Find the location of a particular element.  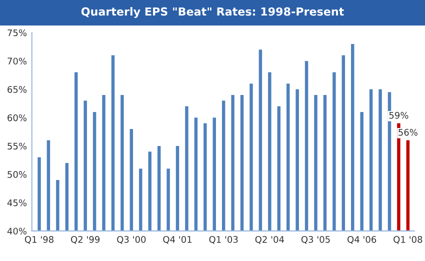

x-tick-label: Q1 '98 is located at coordinates (39, 240).